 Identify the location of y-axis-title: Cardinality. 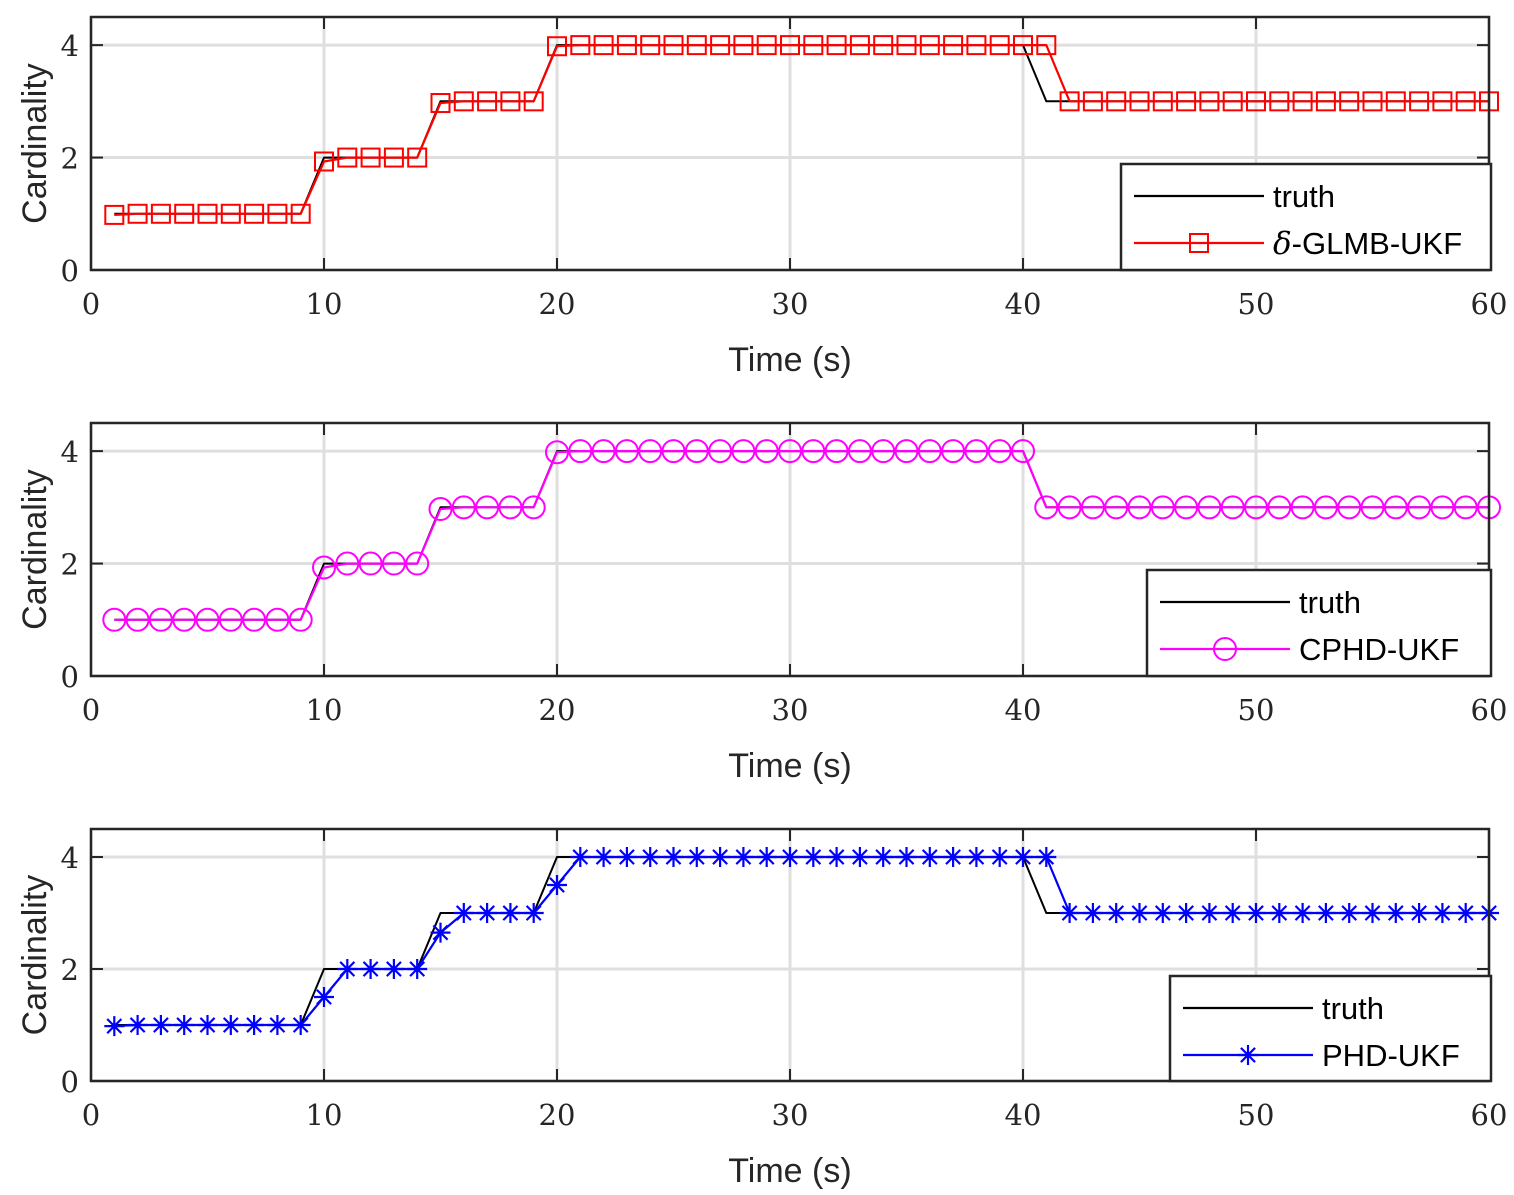
(35, 143).